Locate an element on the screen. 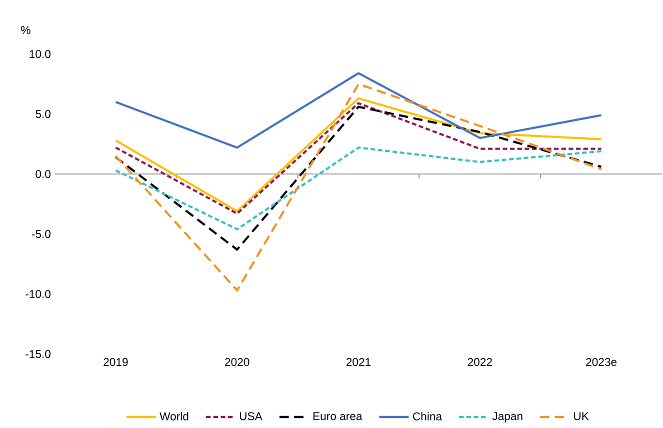  y-tick-label: 5.0 is located at coordinates (43, 114).